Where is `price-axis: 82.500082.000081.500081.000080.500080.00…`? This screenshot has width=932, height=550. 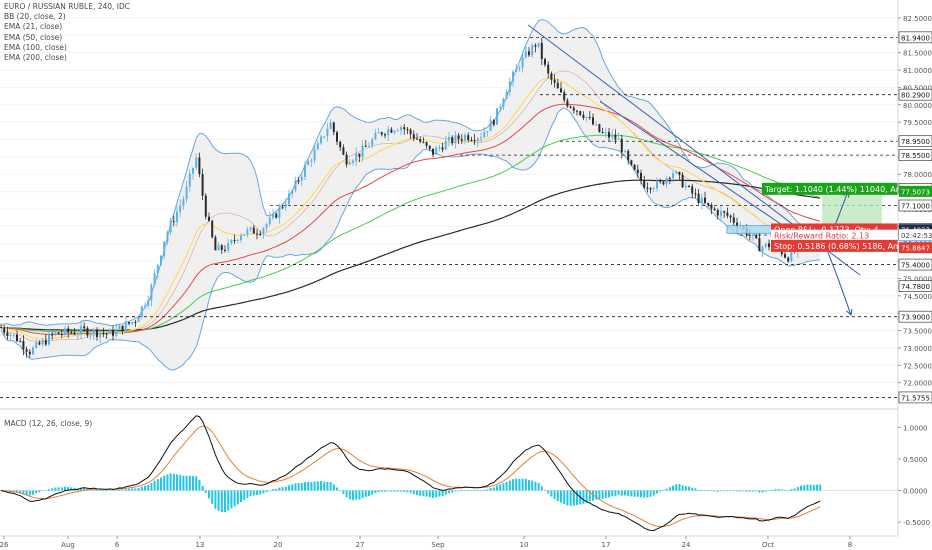 price-axis: 82.500082.000081.500081.000080.500080.00… is located at coordinates (915, 209).